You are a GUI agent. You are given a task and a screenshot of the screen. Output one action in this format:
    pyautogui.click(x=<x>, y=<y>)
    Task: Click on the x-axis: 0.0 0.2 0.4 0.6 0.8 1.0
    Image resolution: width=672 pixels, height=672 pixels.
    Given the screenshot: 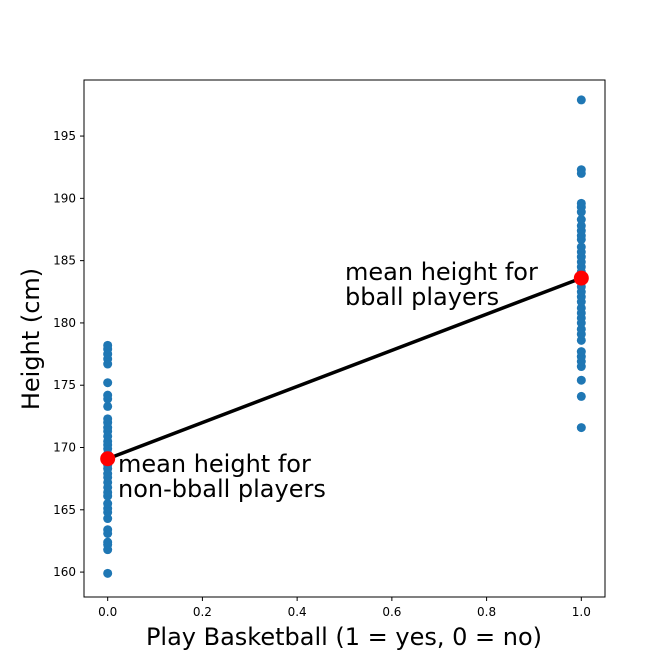 What is the action you would take?
    pyautogui.click(x=344, y=608)
    